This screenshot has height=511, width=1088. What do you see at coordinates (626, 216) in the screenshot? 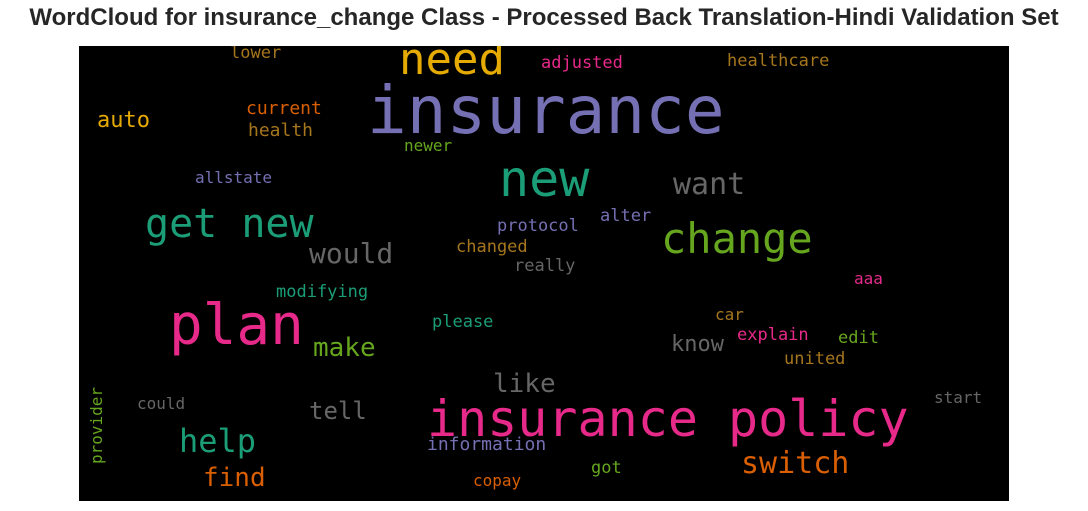
I see `cloud-word: alter` at bounding box center [626, 216].